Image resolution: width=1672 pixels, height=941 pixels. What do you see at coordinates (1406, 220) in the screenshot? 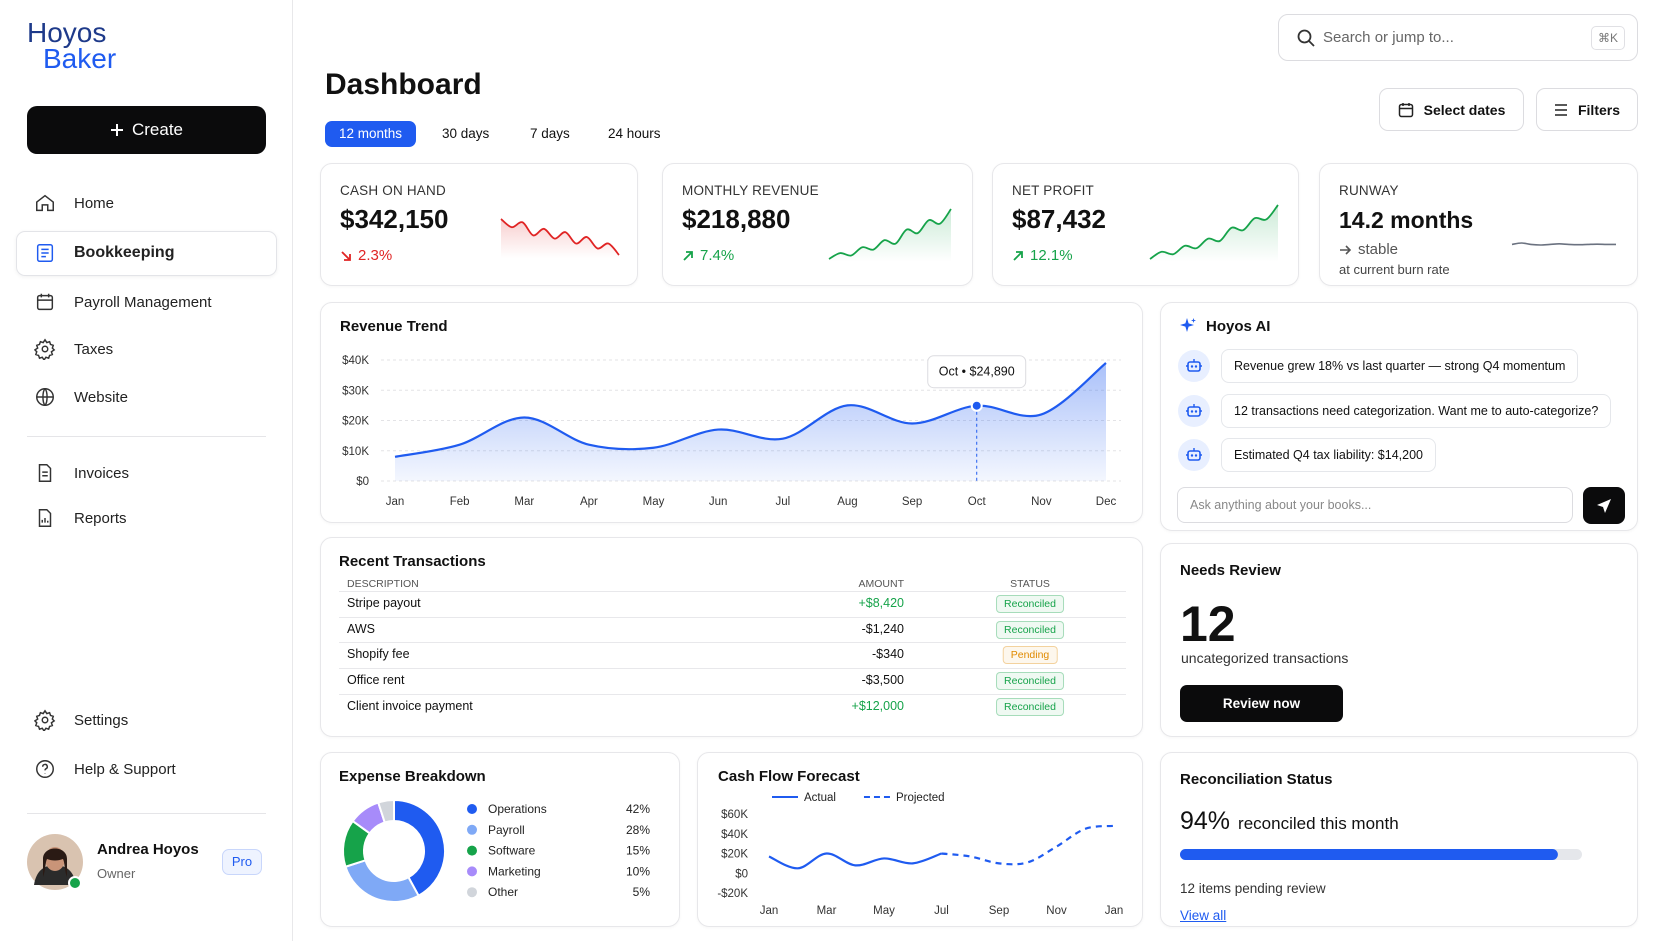
I see `kpi-value: 14.2 months` at bounding box center [1406, 220].